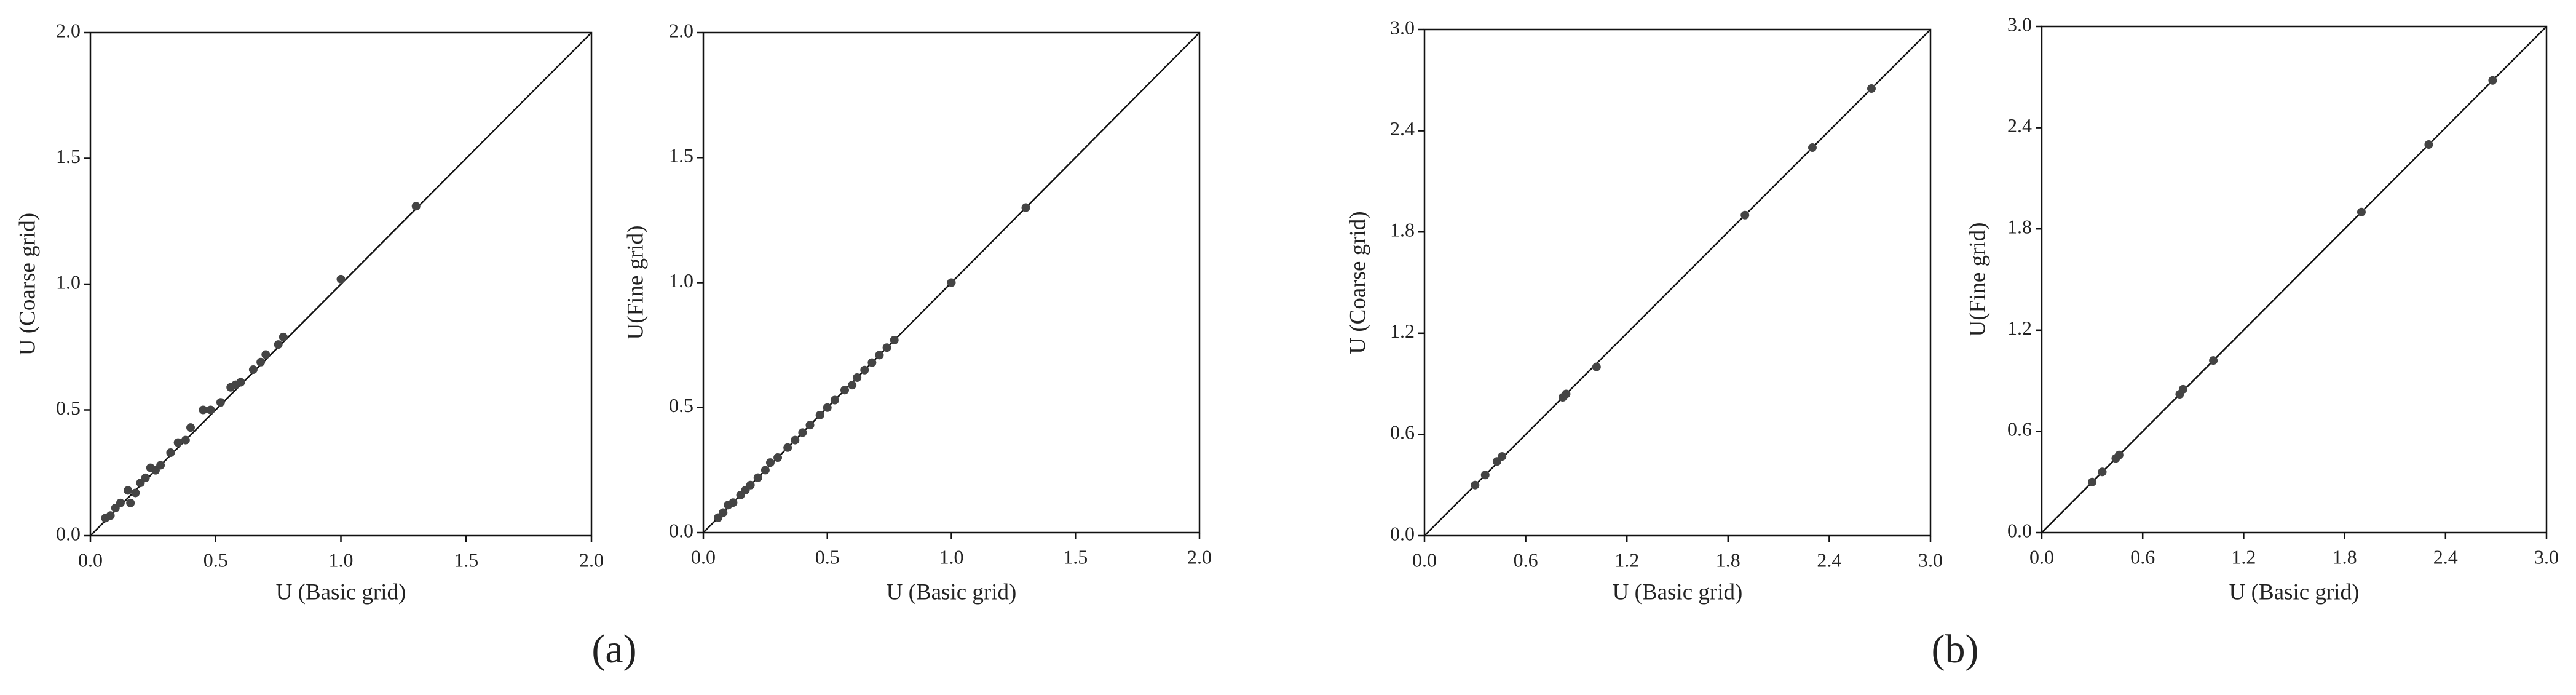  Describe the element at coordinates (1930, 560) in the screenshot. I see `x-tick-label: 3.0` at that location.